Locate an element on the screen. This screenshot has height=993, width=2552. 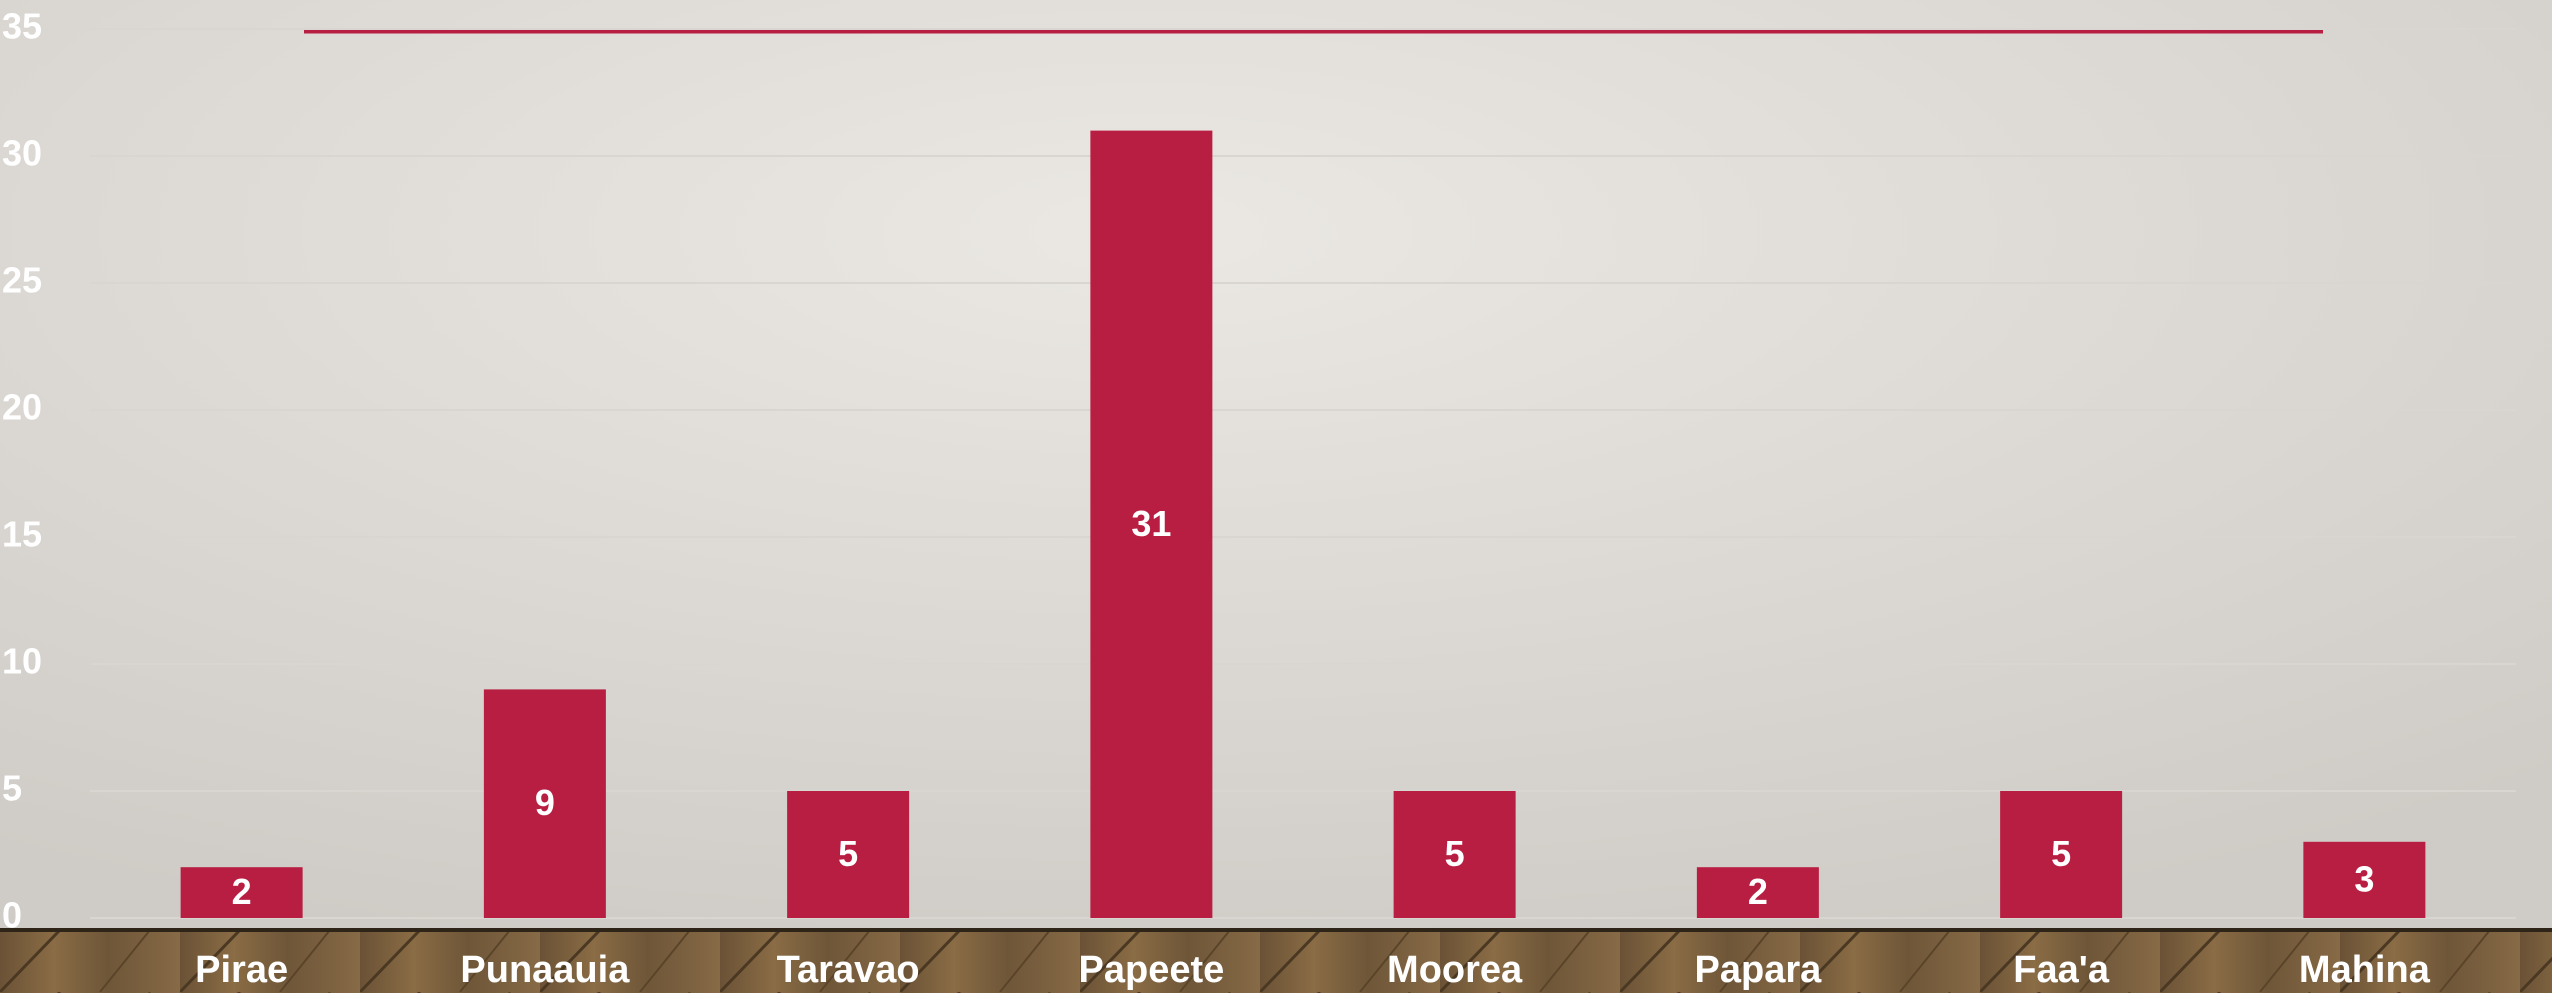
x-tick-label: Punaauia is located at coordinates (545, 970).